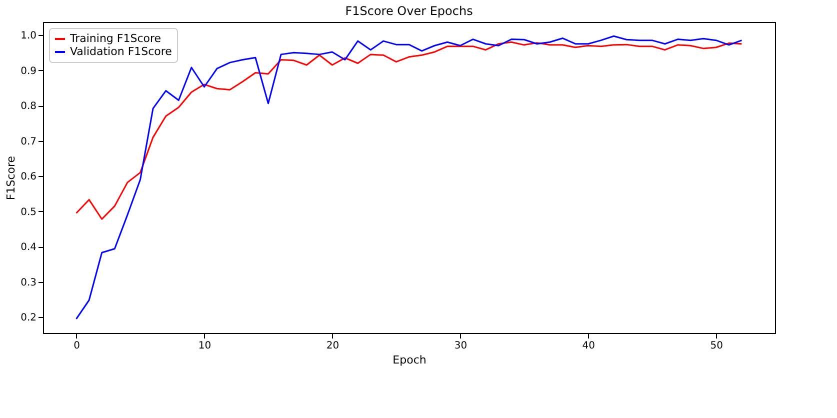 The width and height of the screenshot is (837, 418). Describe the element at coordinates (409, 360) in the screenshot. I see `x-axis-title: Epoch` at that location.